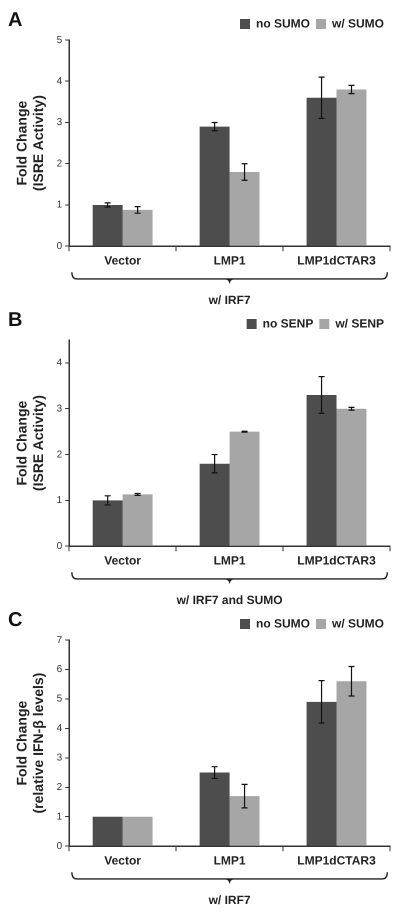 The image size is (412, 924). Describe the element at coordinates (15, 320) in the screenshot. I see `chart-title: B` at that location.